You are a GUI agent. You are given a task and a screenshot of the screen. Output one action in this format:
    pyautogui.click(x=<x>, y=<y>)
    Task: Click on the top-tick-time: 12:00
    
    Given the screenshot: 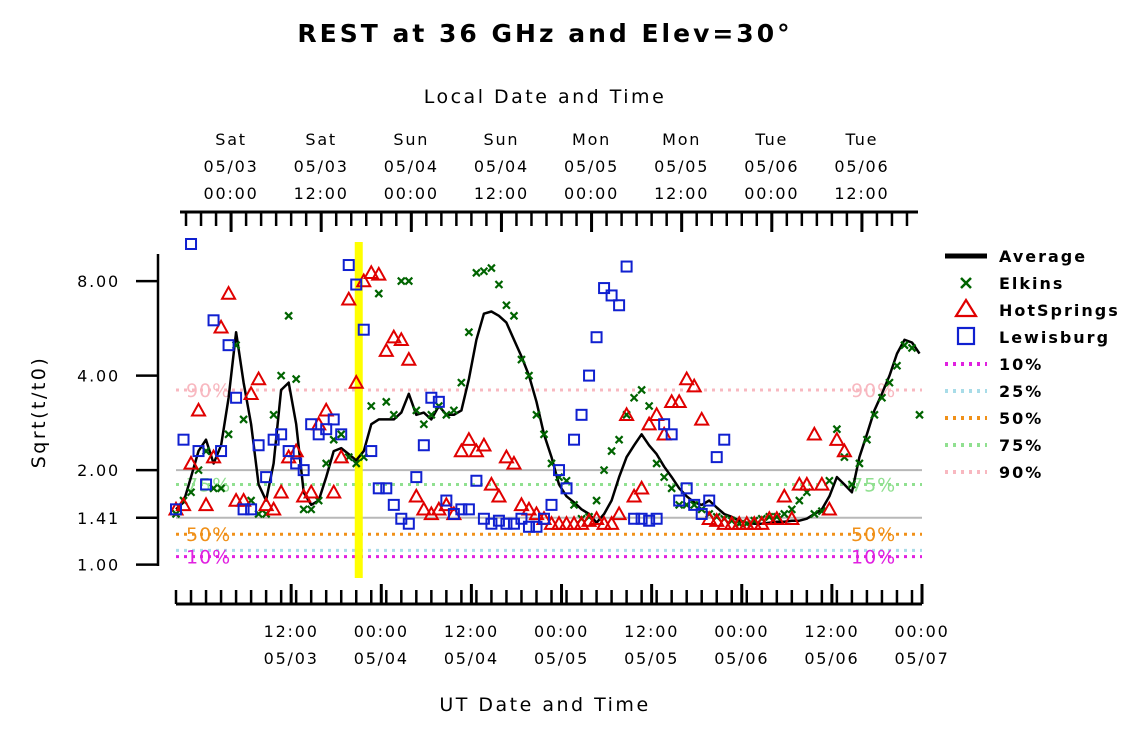 What is the action you would take?
    pyautogui.click(x=861, y=193)
    